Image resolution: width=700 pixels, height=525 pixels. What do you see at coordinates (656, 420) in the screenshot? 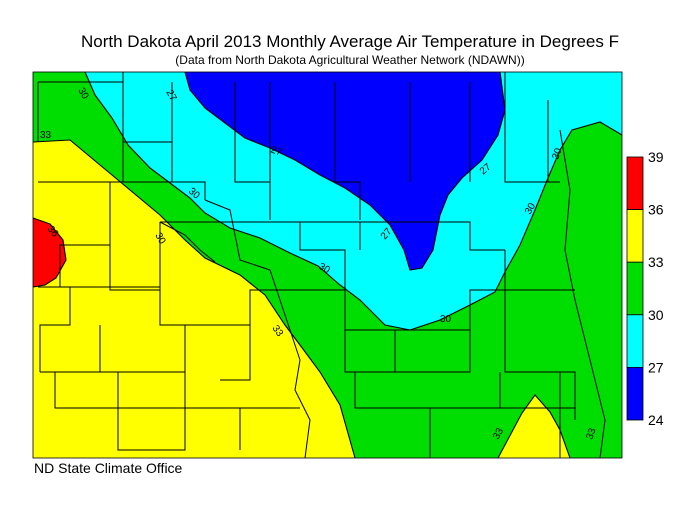
I see `legend-tick-label: 24` at bounding box center [656, 420].